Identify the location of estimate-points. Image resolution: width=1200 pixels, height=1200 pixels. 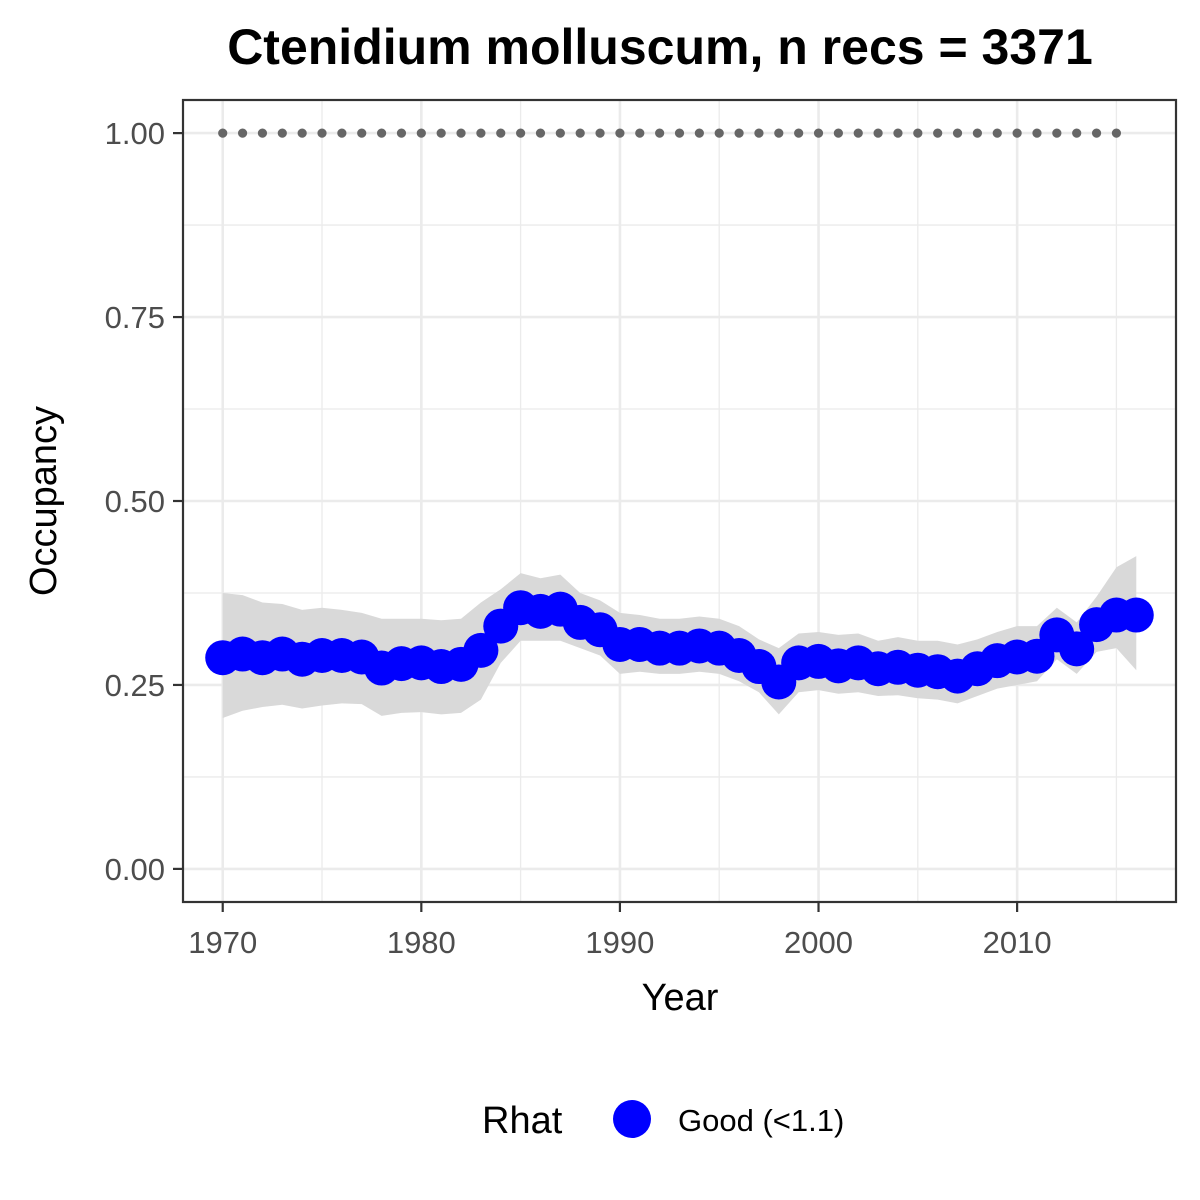
(679, 645).